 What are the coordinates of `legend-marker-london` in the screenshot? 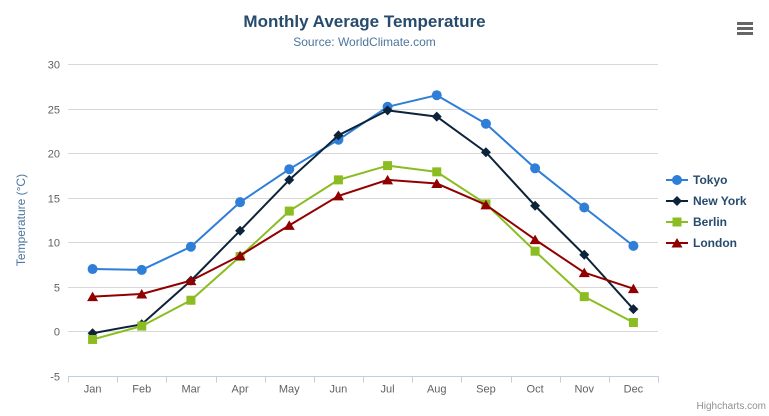 It's located at (677, 243).